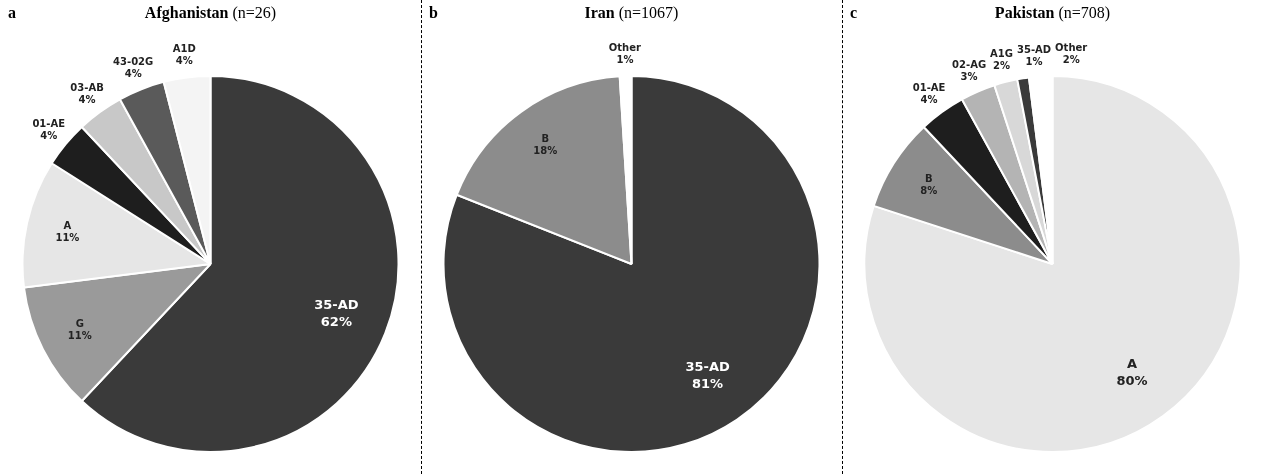 This screenshot has height=474, width=1264. I want to click on slice-label: A1G, so click(1002, 54).